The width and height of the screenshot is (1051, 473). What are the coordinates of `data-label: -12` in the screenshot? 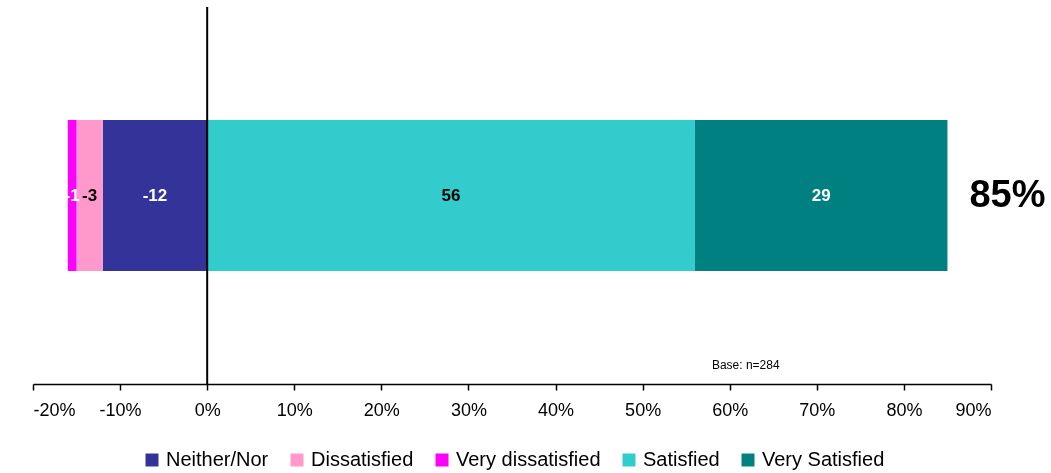 It's located at (155, 195).